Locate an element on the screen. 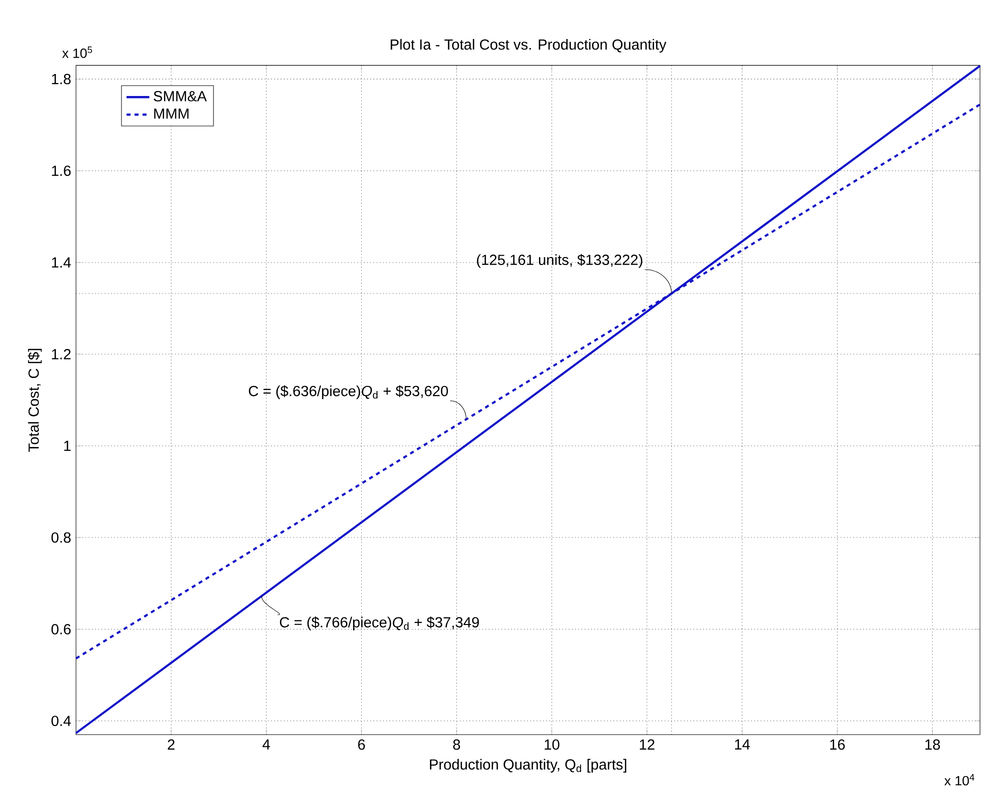  y-tick-label: 0.6 is located at coordinates (61, 629).